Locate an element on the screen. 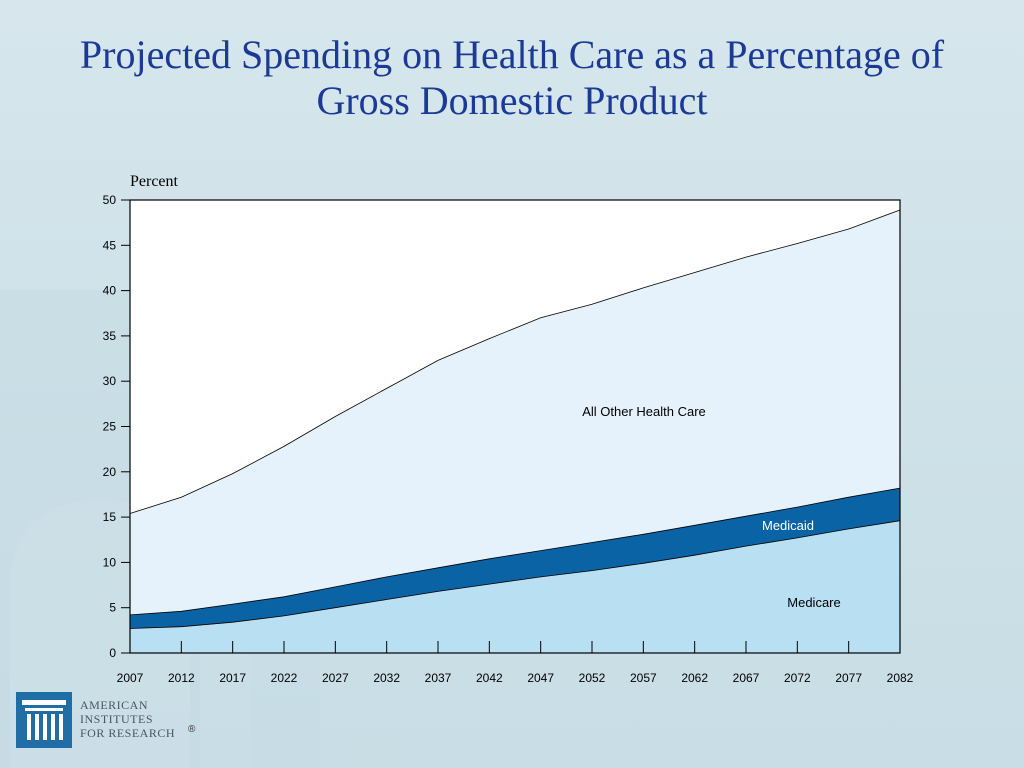  x-tick-label: 2017 is located at coordinates (232, 678).